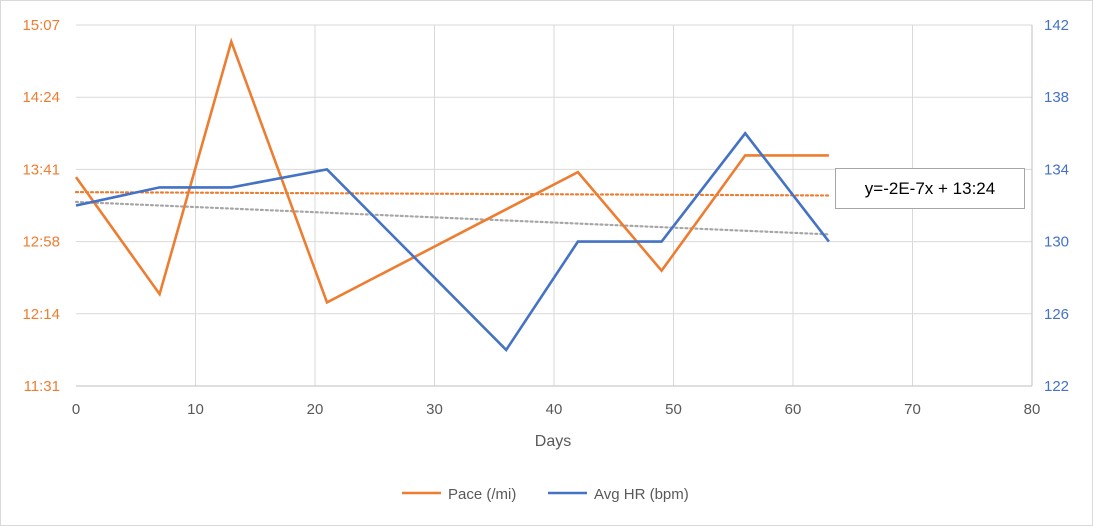 The height and width of the screenshot is (526, 1093). Describe the element at coordinates (315, 409) in the screenshot. I see `x-tick-label: 20` at that location.